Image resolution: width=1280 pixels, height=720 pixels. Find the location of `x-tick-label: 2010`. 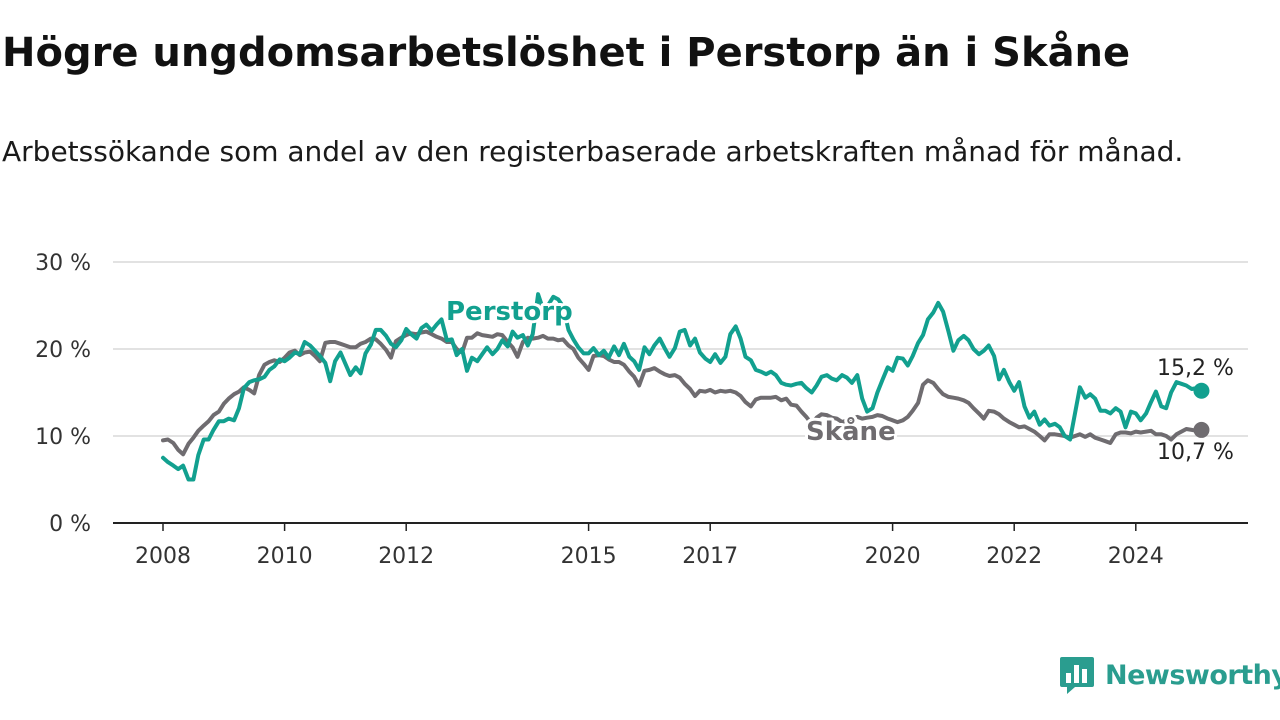

x-tick-label: 2010 is located at coordinates (285, 556).